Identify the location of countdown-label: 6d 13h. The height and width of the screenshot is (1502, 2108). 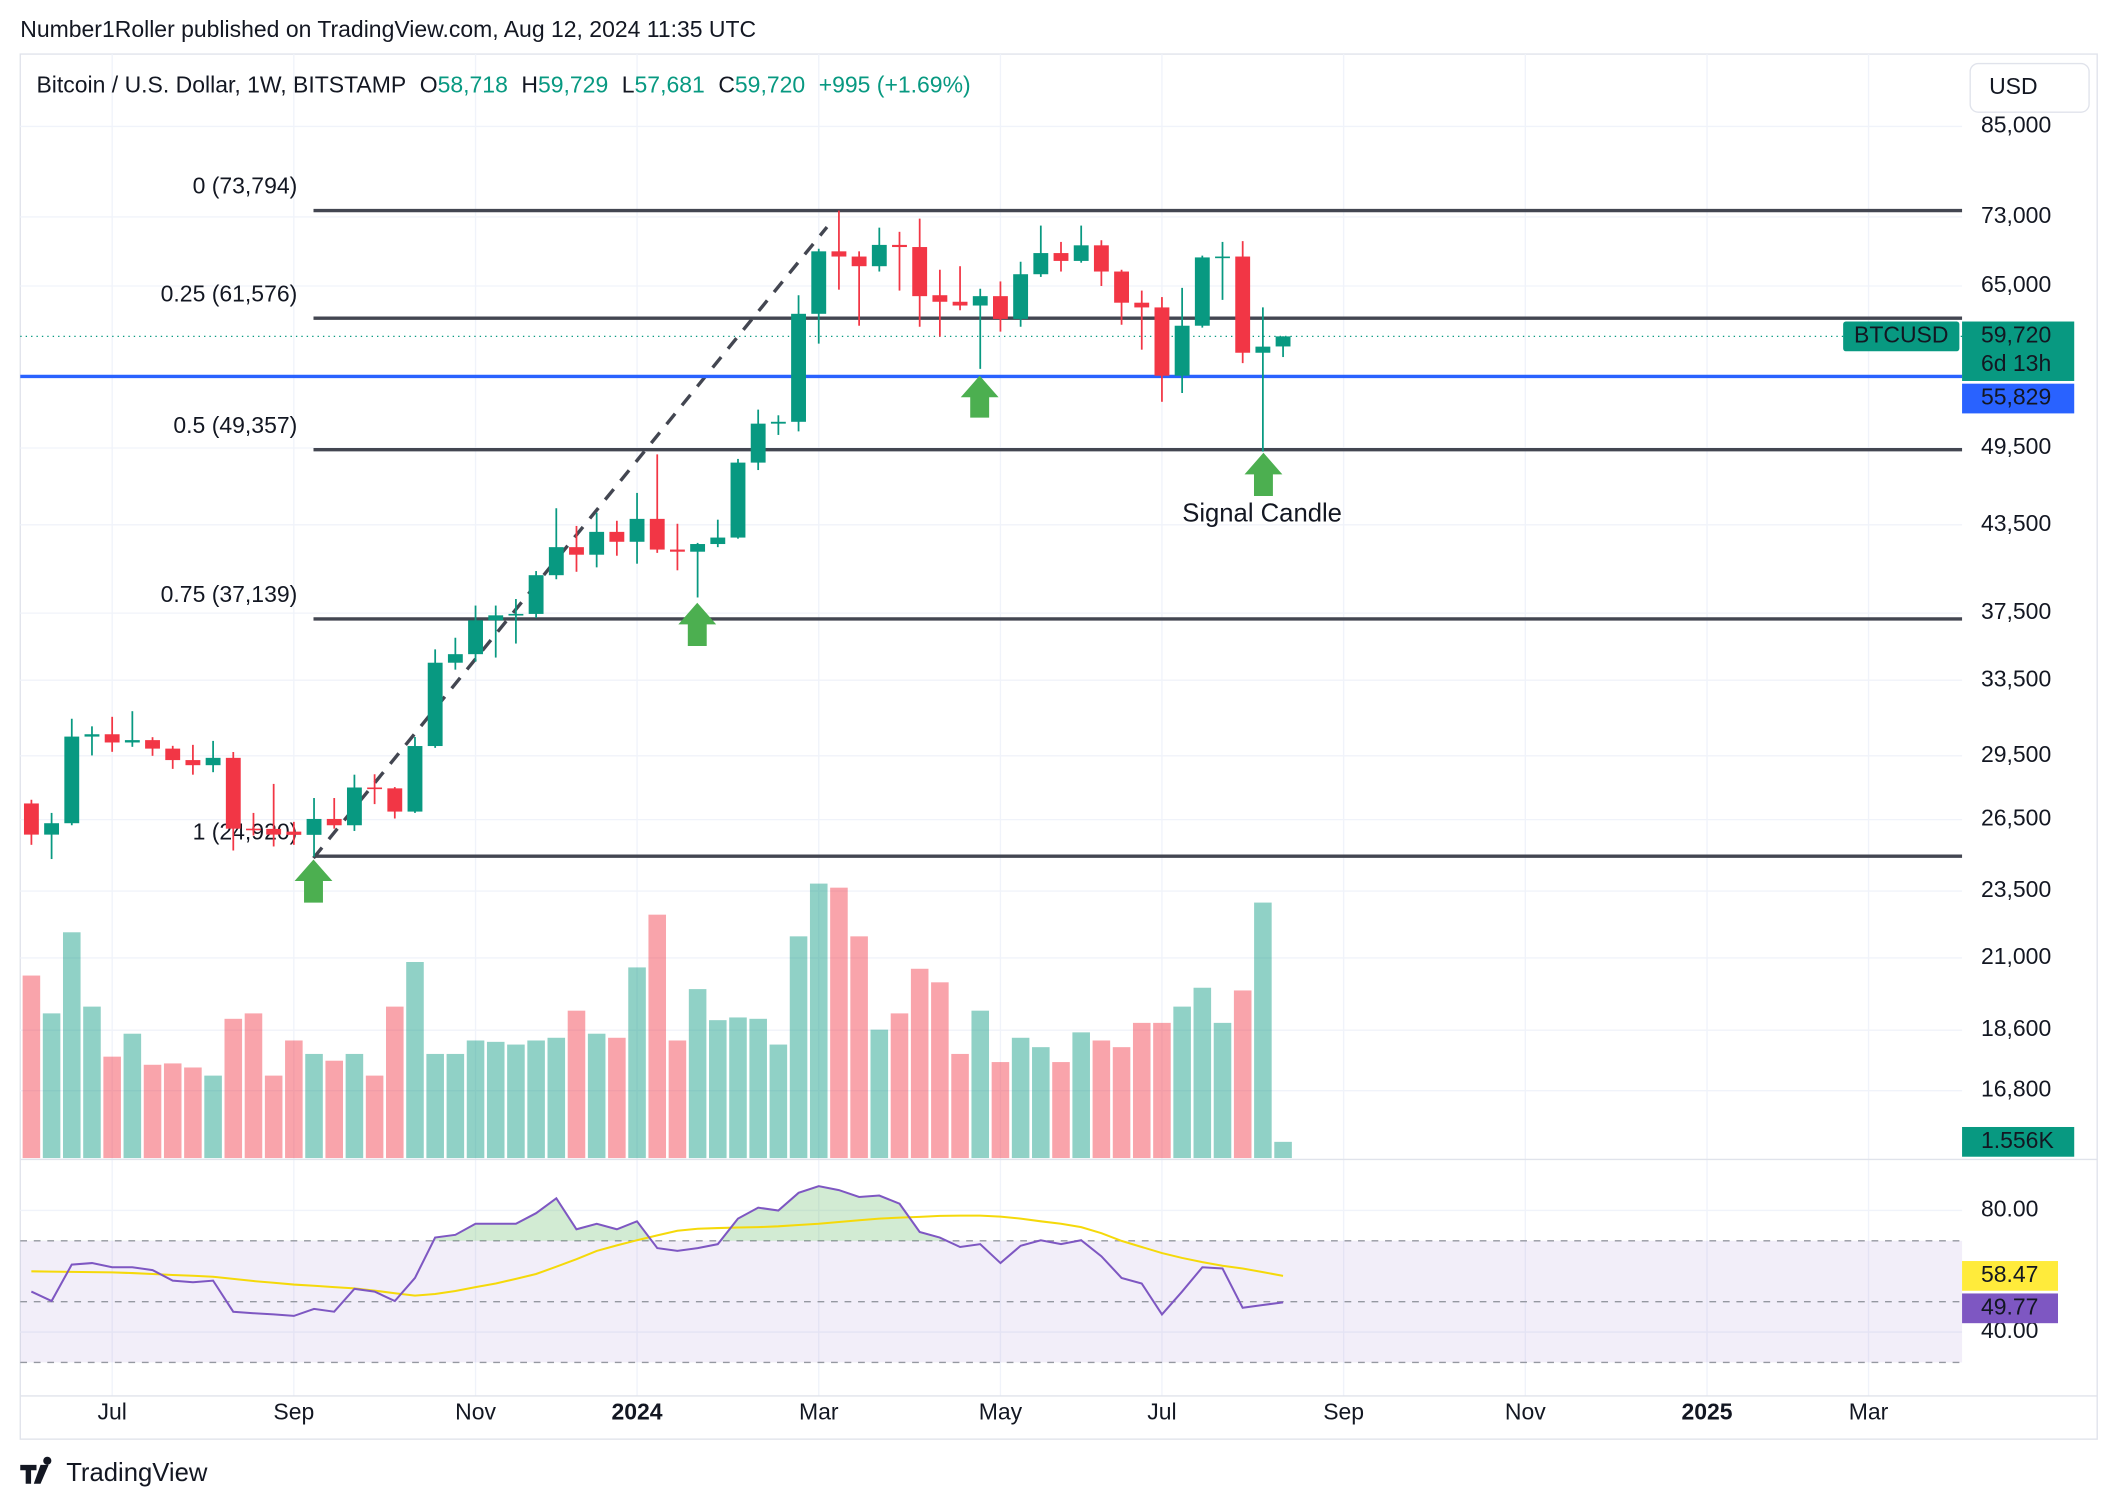
(2016, 363).